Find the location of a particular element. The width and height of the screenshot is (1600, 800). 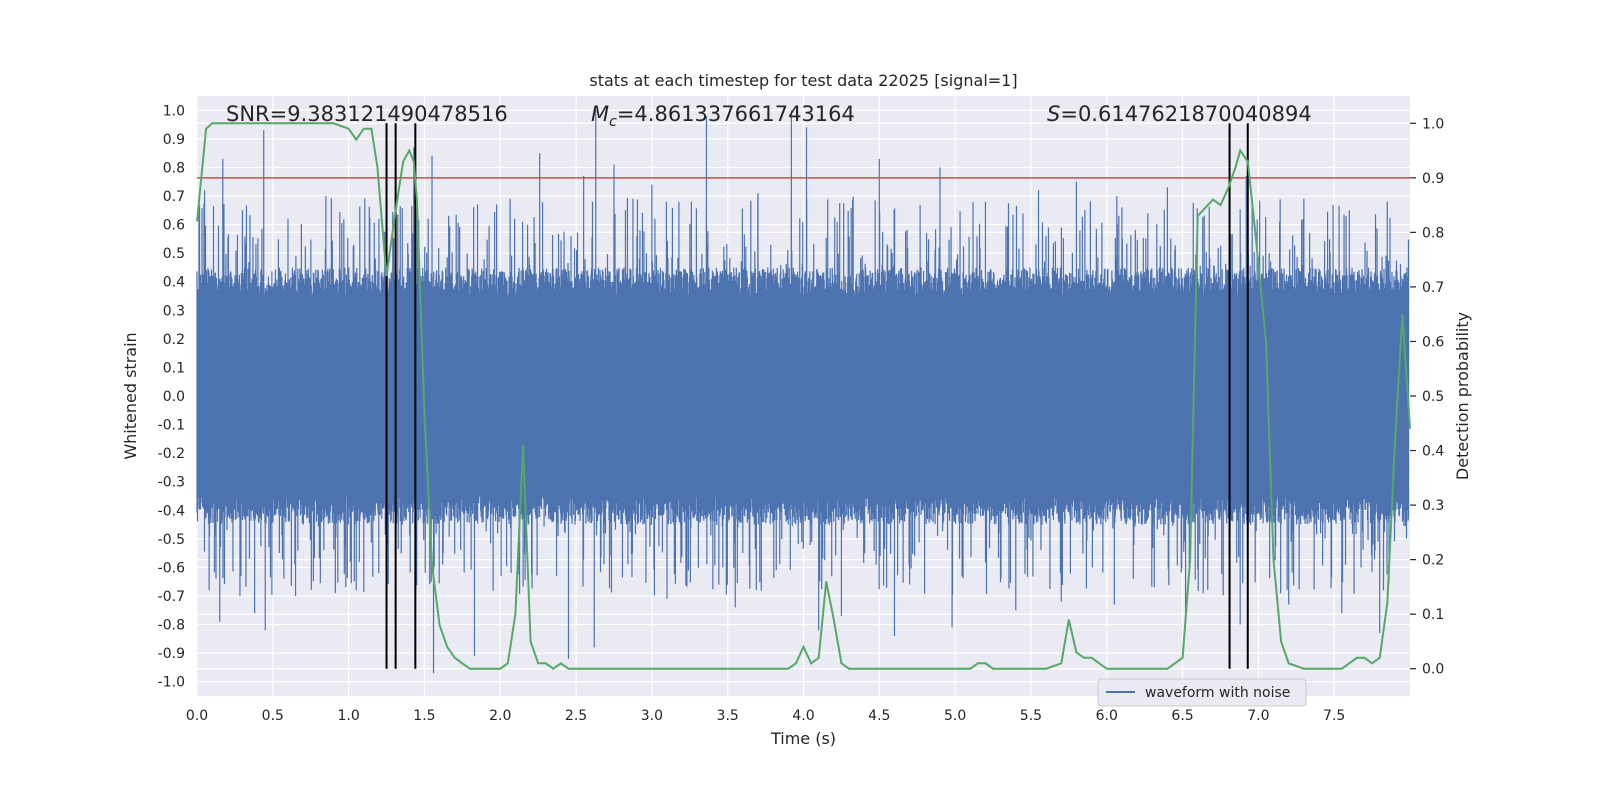

annotation-chirp-mass: Mc=4.861337661743164 is located at coordinates (723, 116).